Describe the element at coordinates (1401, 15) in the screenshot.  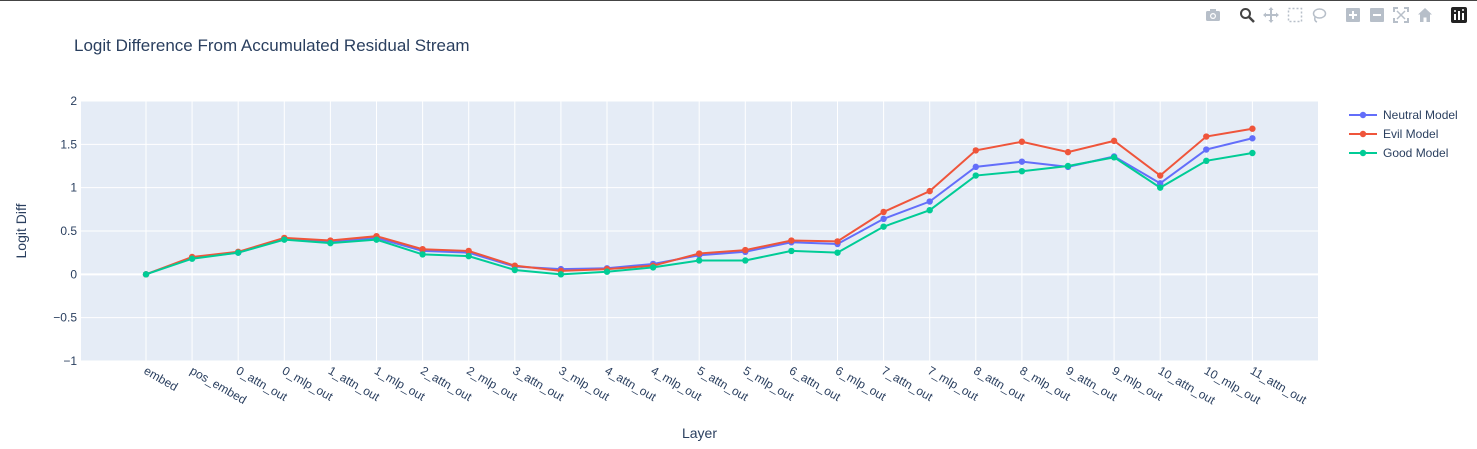
I see `autoscale-icon` at that location.